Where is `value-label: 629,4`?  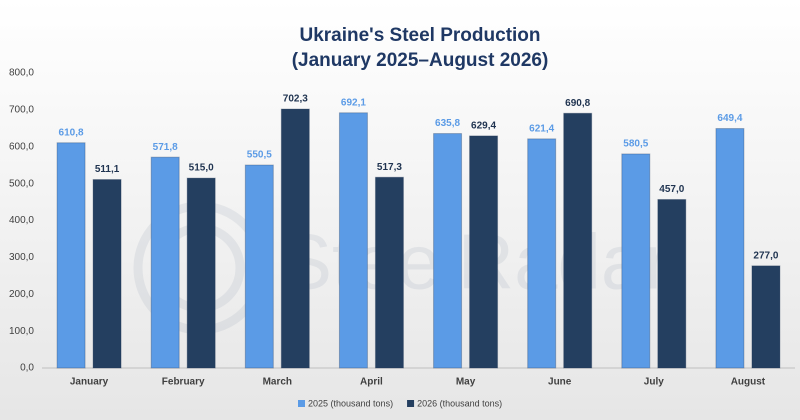 value-label: 629,4 is located at coordinates (483, 126).